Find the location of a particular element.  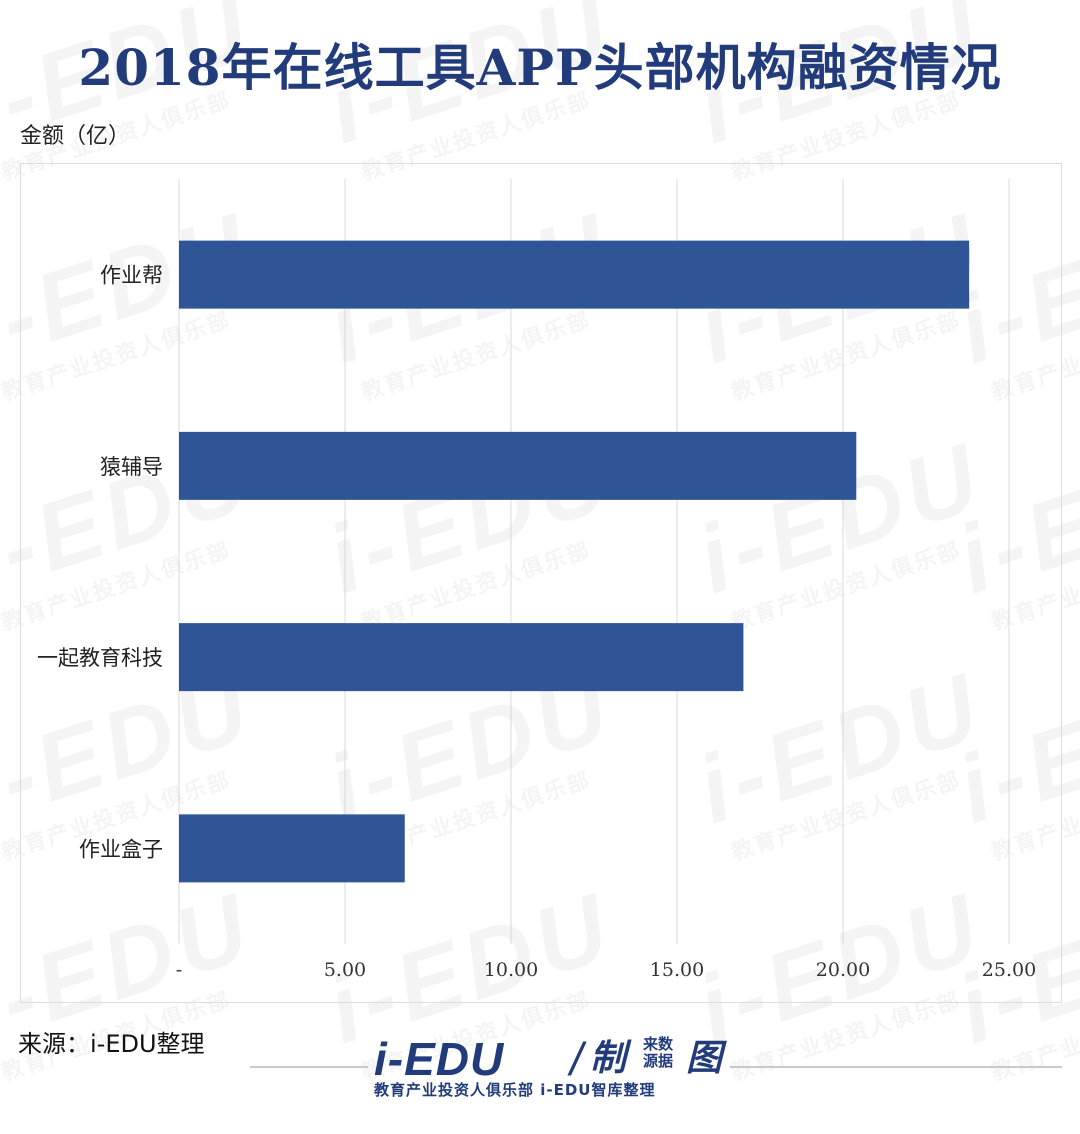

logo-data-source-text: 来数 源据 is located at coordinates (657, 1052).